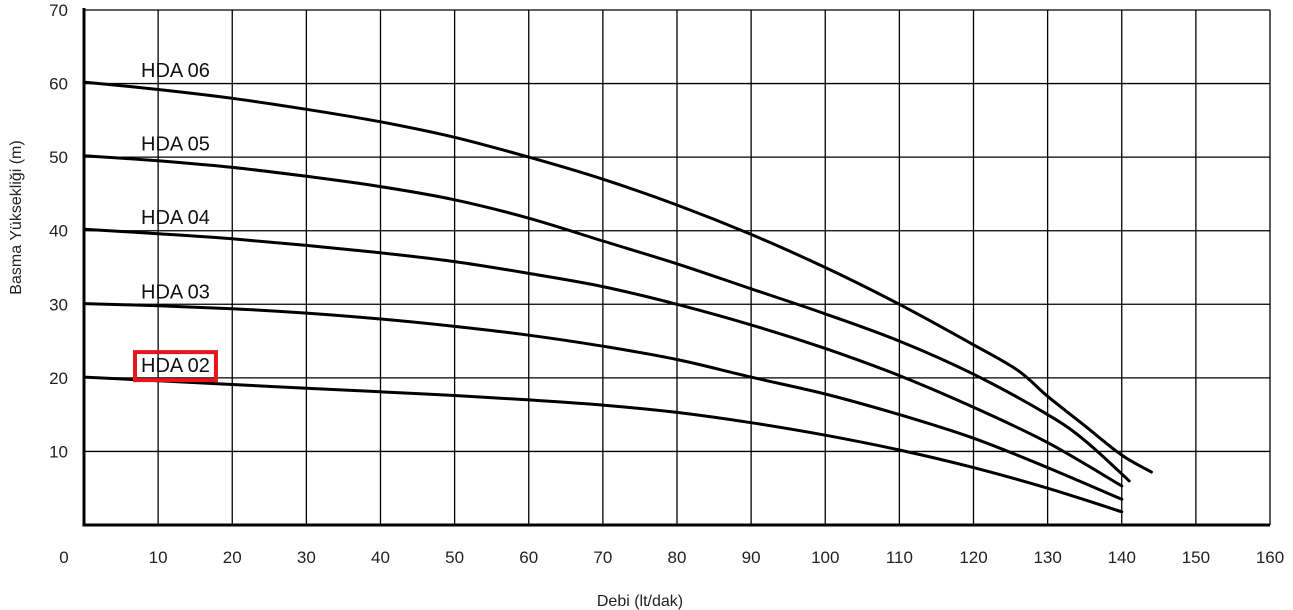 The height and width of the screenshot is (610, 1293). Describe the element at coordinates (232, 557) in the screenshot. I see `x-tick-label: 20` at that location.